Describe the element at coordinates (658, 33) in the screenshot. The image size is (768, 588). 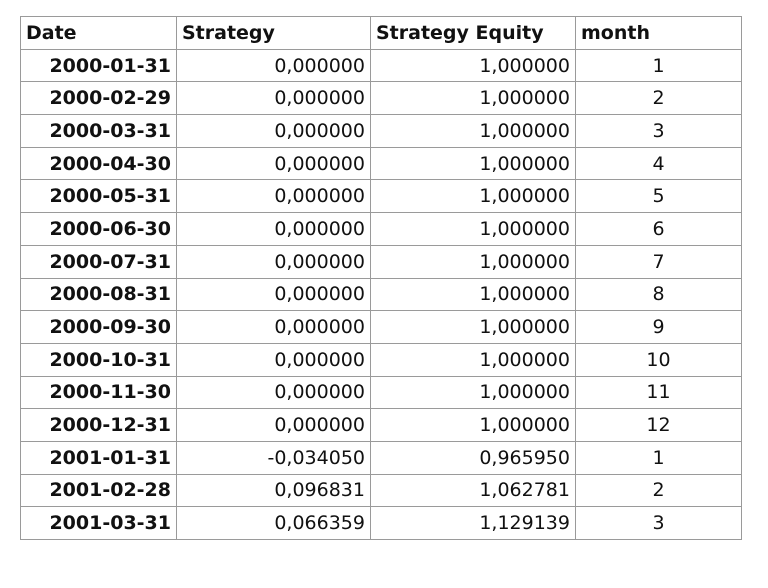
I see `header-month: month` at that location.